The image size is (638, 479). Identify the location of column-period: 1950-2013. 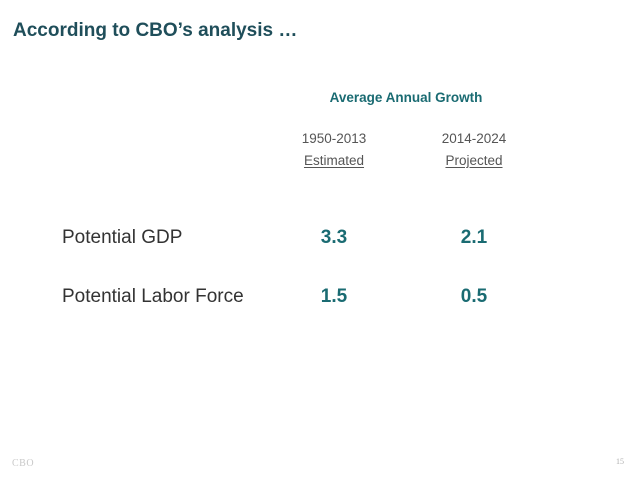
(334, 138).